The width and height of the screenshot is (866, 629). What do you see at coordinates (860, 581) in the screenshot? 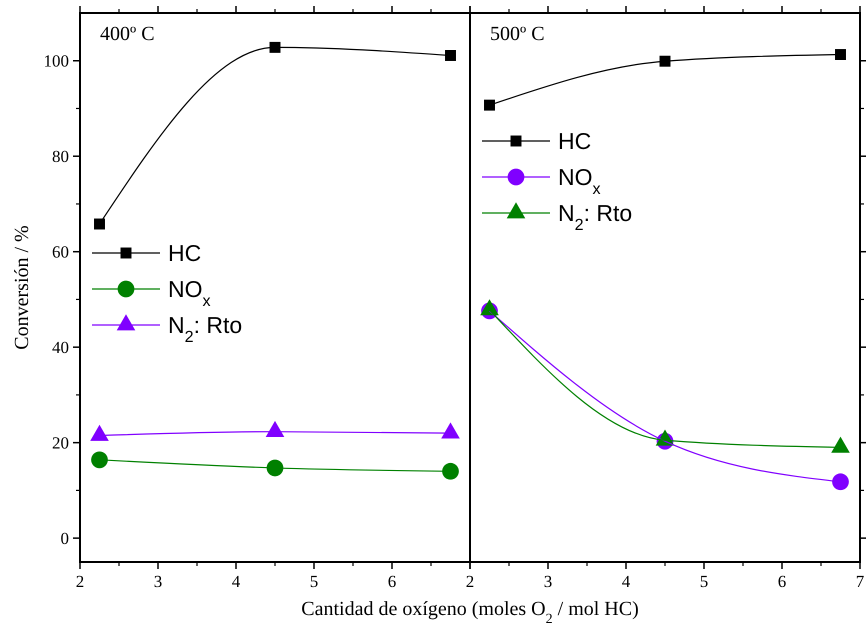
I see `x-tick-label: 7` at bounding box center [860, 581].